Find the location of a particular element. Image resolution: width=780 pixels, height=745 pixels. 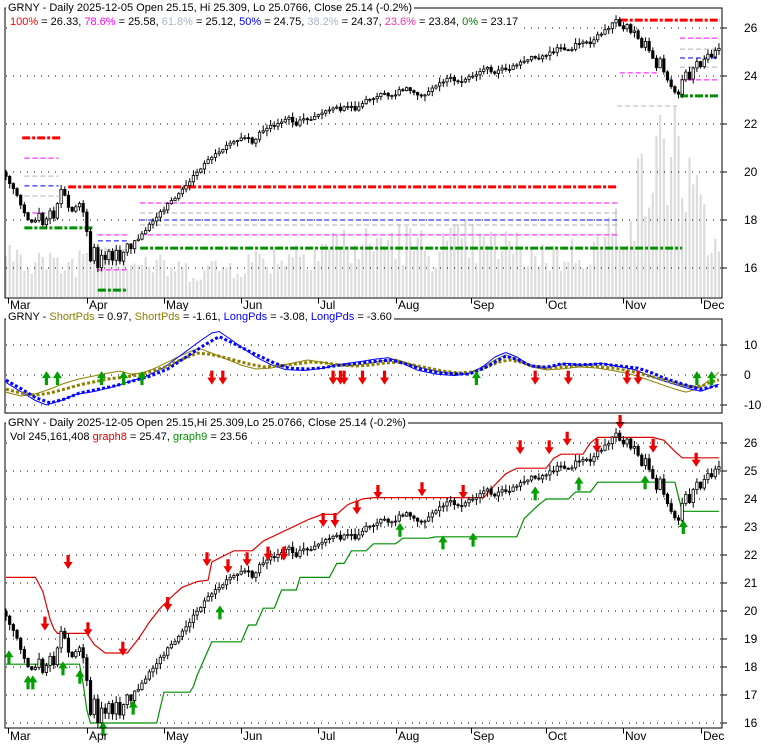

x-axis-month-label: Jul is located at coordinates (327, 736).